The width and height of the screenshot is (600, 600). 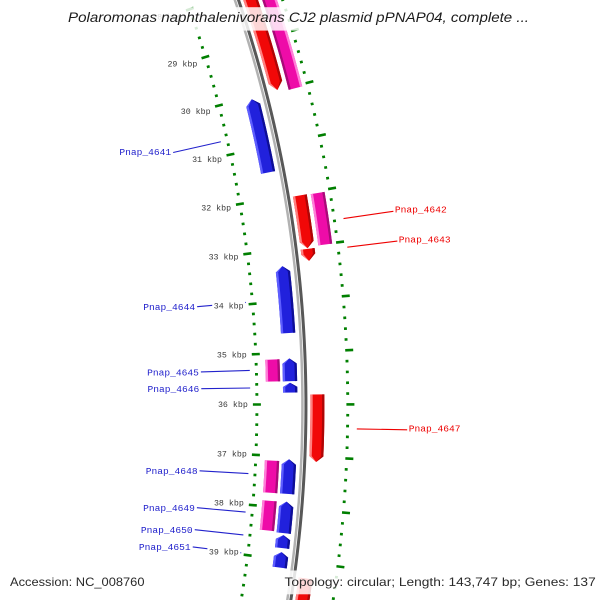 What do you see at coordinates (169, 508) in the screenshot?
I see `svg-text: Pnap_4649` at bounding box center [169, 508].